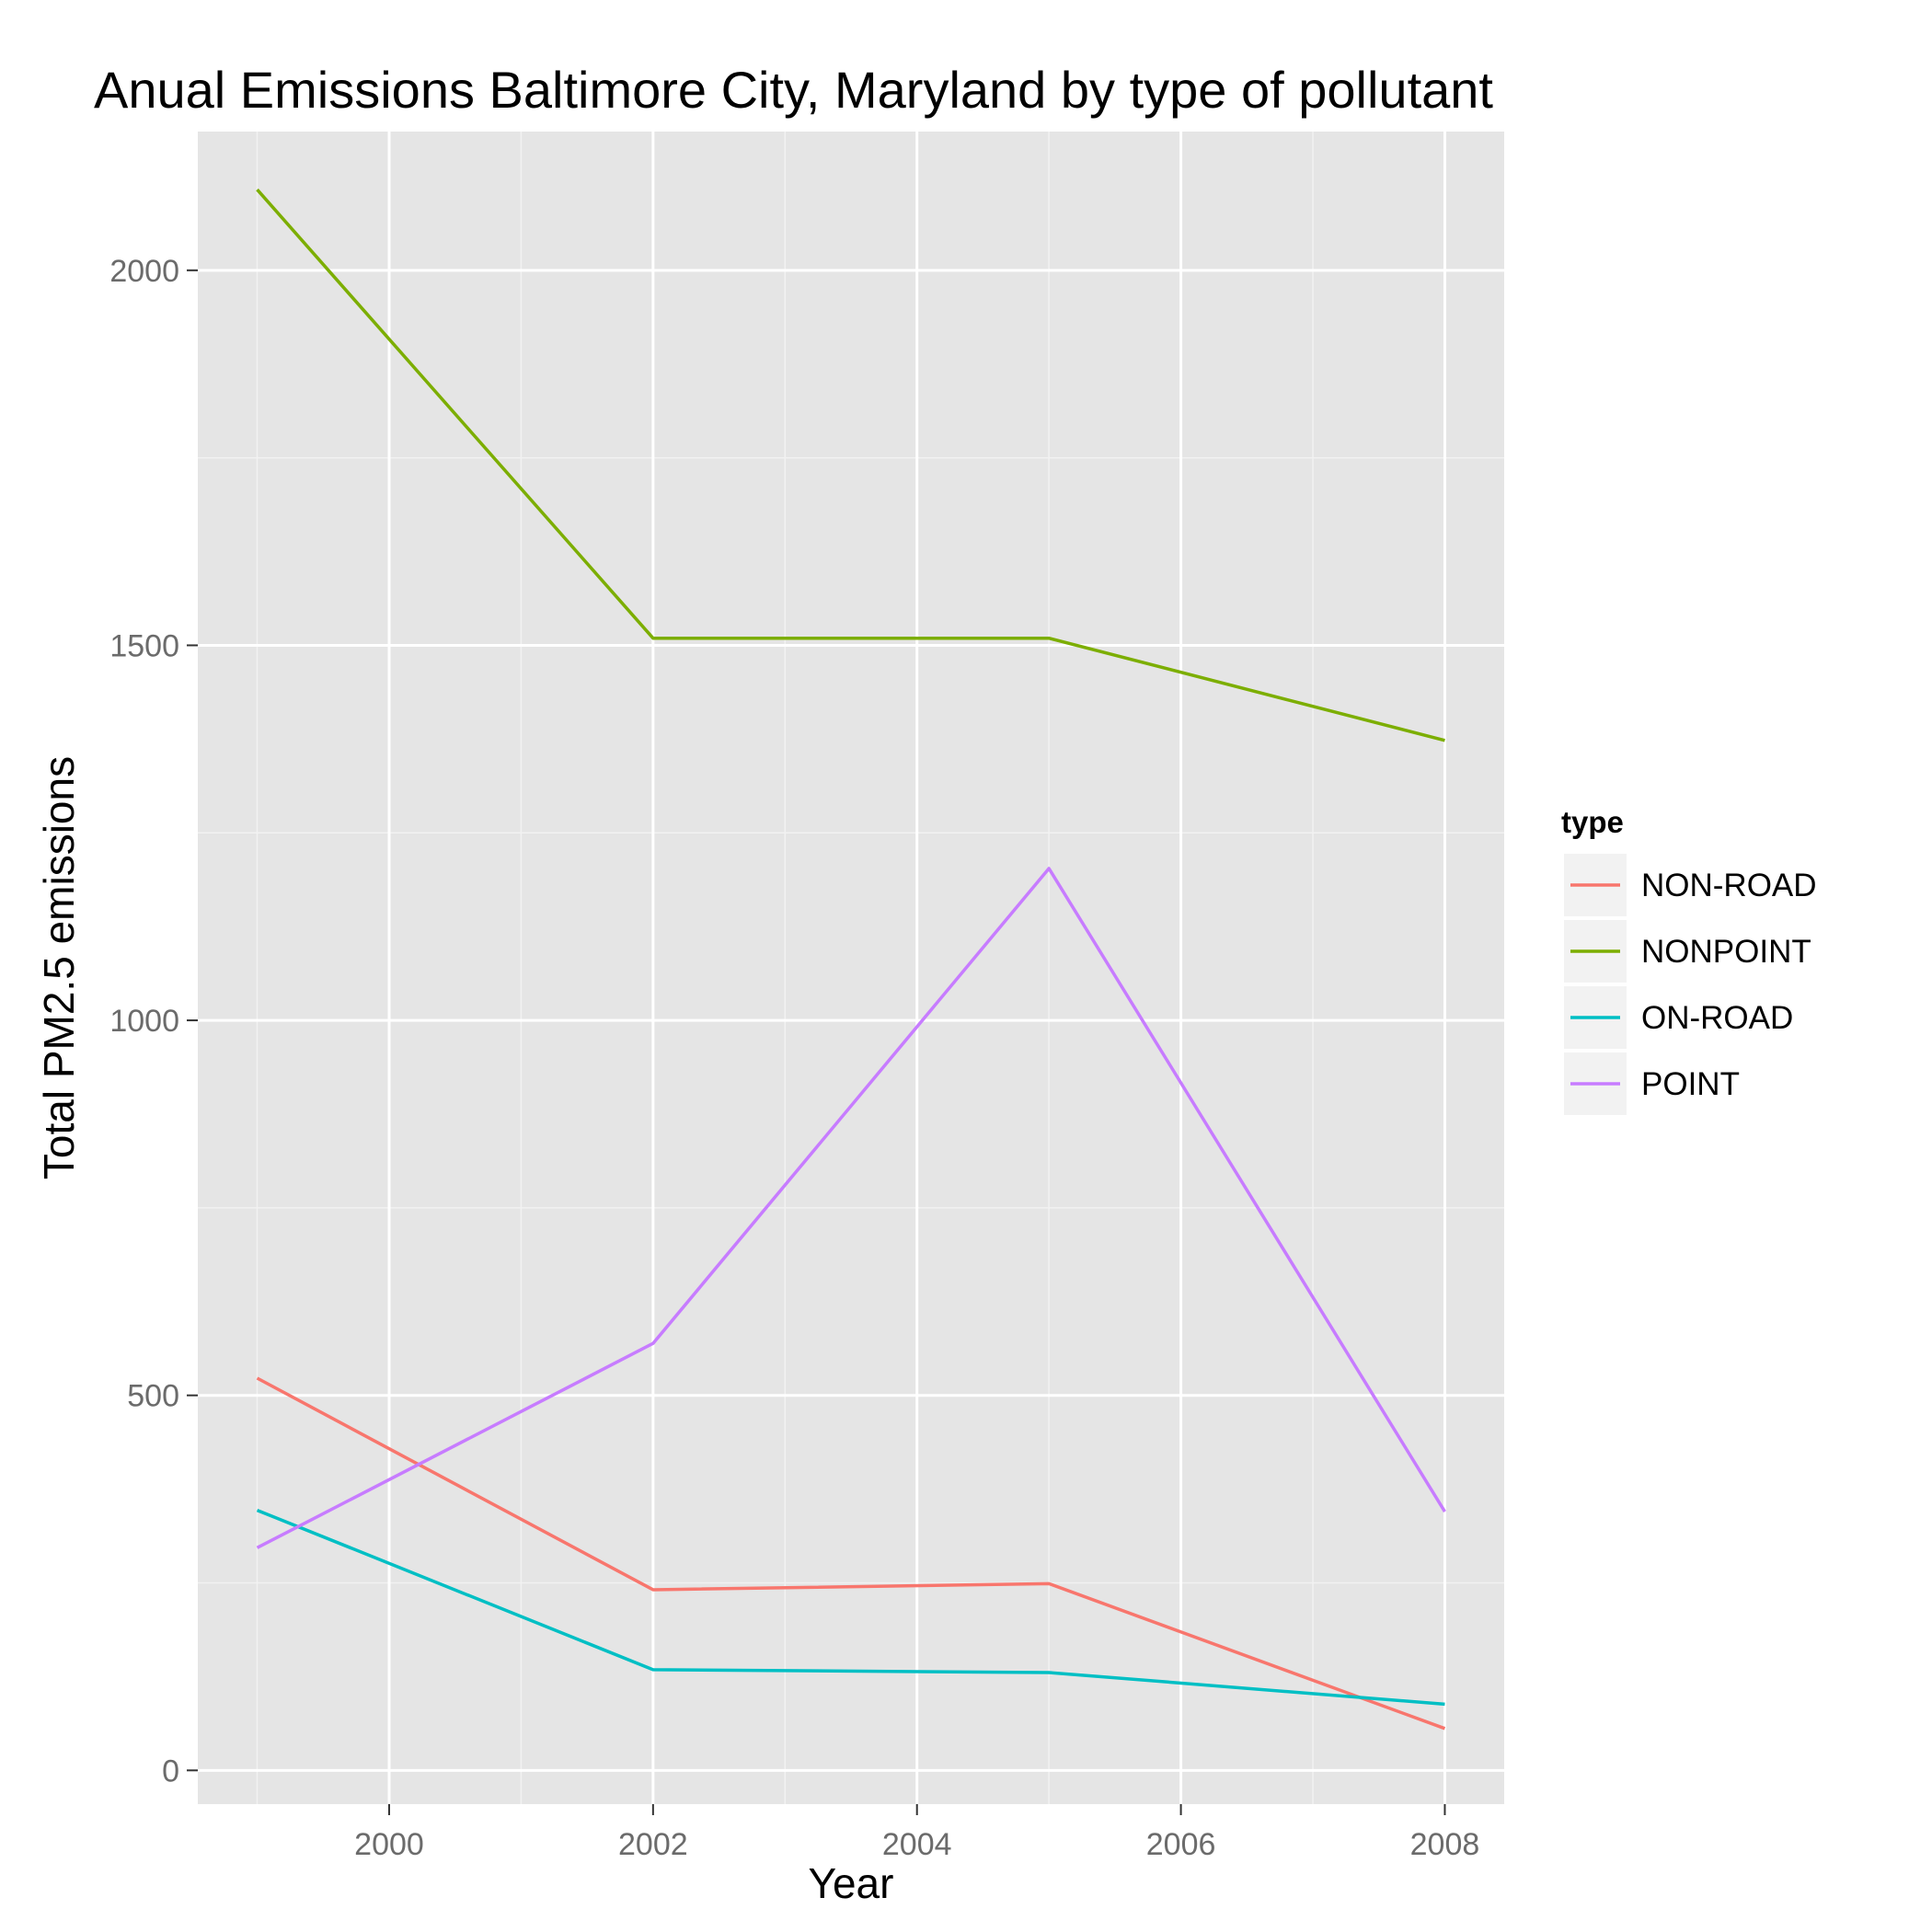  I want to click on series-line-on-road, so click(850, 1607).